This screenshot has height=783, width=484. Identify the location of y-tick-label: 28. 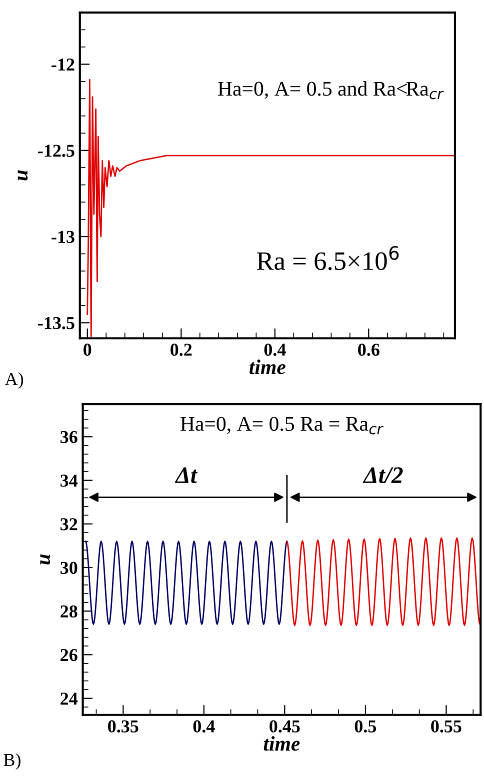
(69, 611).